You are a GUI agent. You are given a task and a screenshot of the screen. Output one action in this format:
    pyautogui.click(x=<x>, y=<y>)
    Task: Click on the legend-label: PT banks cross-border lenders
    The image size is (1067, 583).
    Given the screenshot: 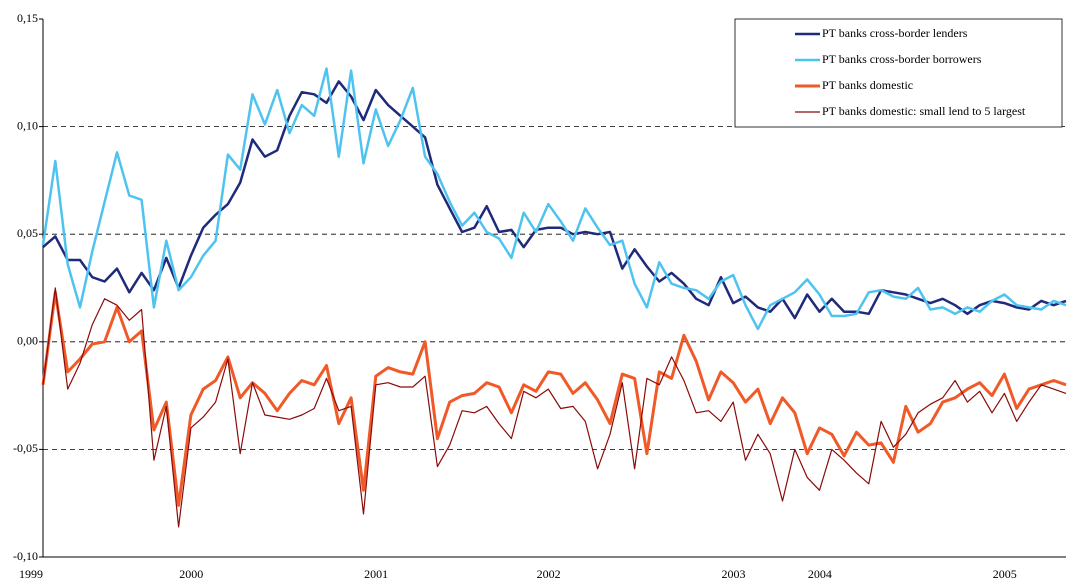 What is the action you would take?
    pyautogui.click(x=895, y=33)
    